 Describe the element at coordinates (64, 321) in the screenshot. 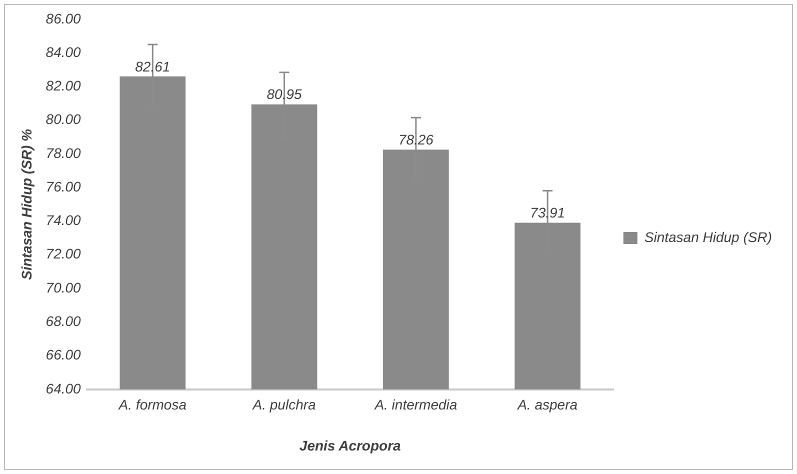

I see `y-tick-label: 68.00` at that location.